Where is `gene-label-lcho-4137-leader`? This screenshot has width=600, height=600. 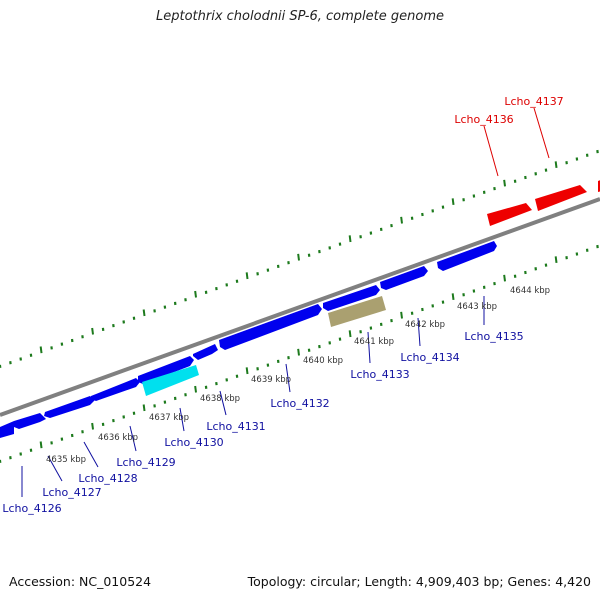
gene-label-lcho-4137-leader is located at coordinates (541, 133).